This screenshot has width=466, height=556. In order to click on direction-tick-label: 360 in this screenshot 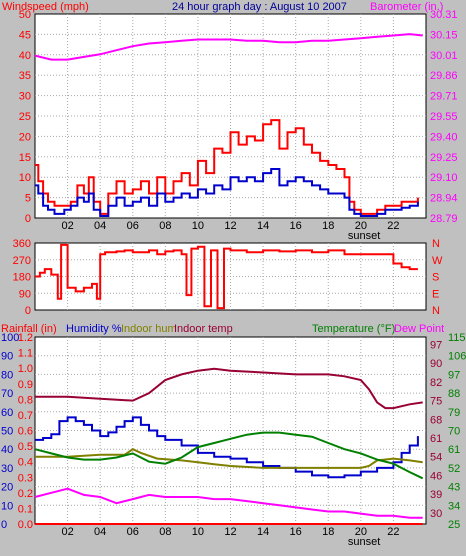, I will do `click(22, 244)`.